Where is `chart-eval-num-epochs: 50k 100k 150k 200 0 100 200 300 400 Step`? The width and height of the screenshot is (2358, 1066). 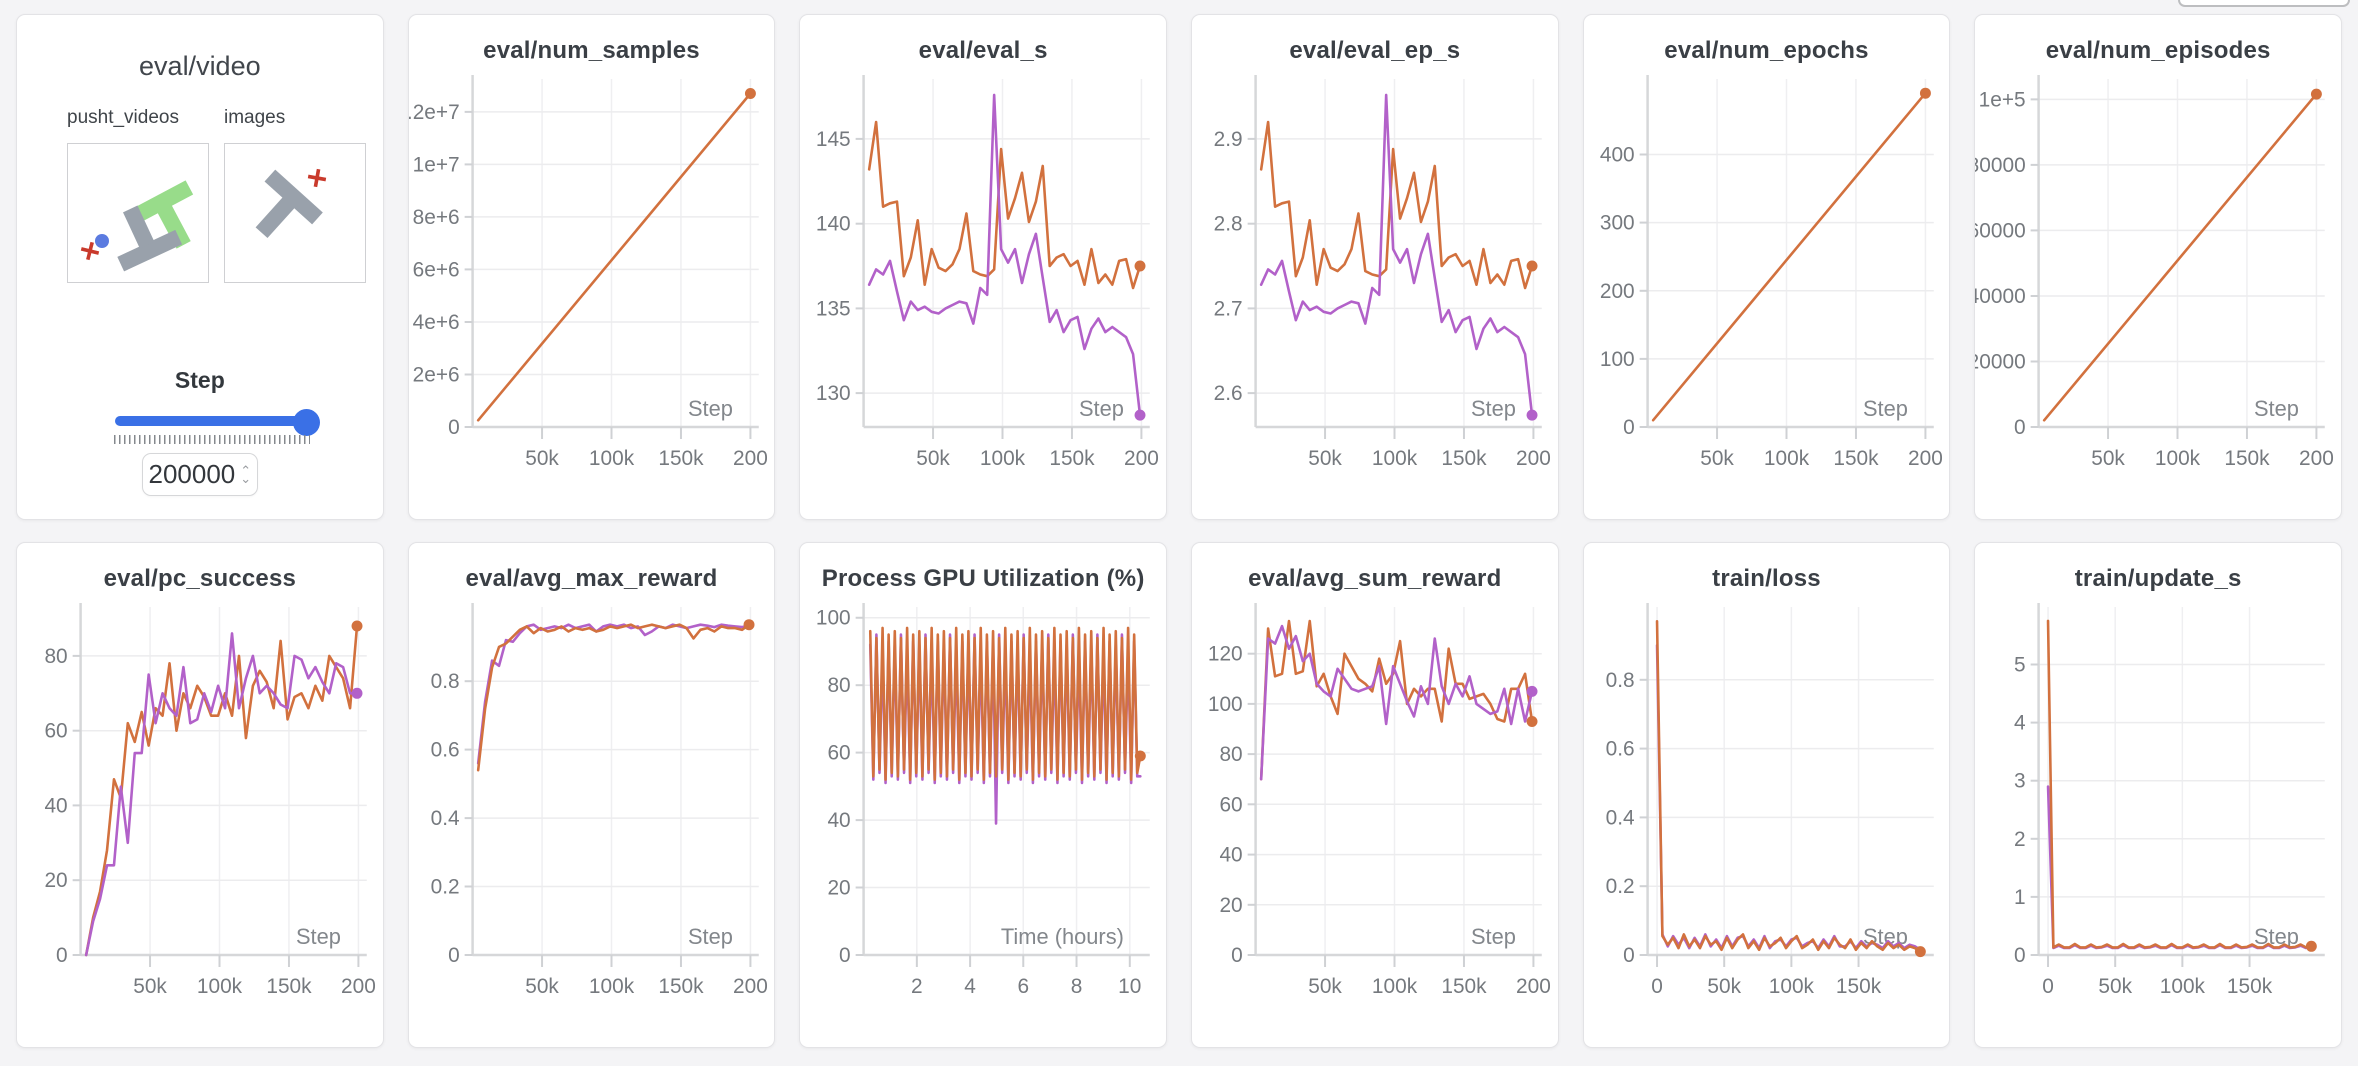
chart-eval-num-epochs: 50k 100k 150k 200 0 100 200 300 400 Step is located at coordinates (1767, 287).